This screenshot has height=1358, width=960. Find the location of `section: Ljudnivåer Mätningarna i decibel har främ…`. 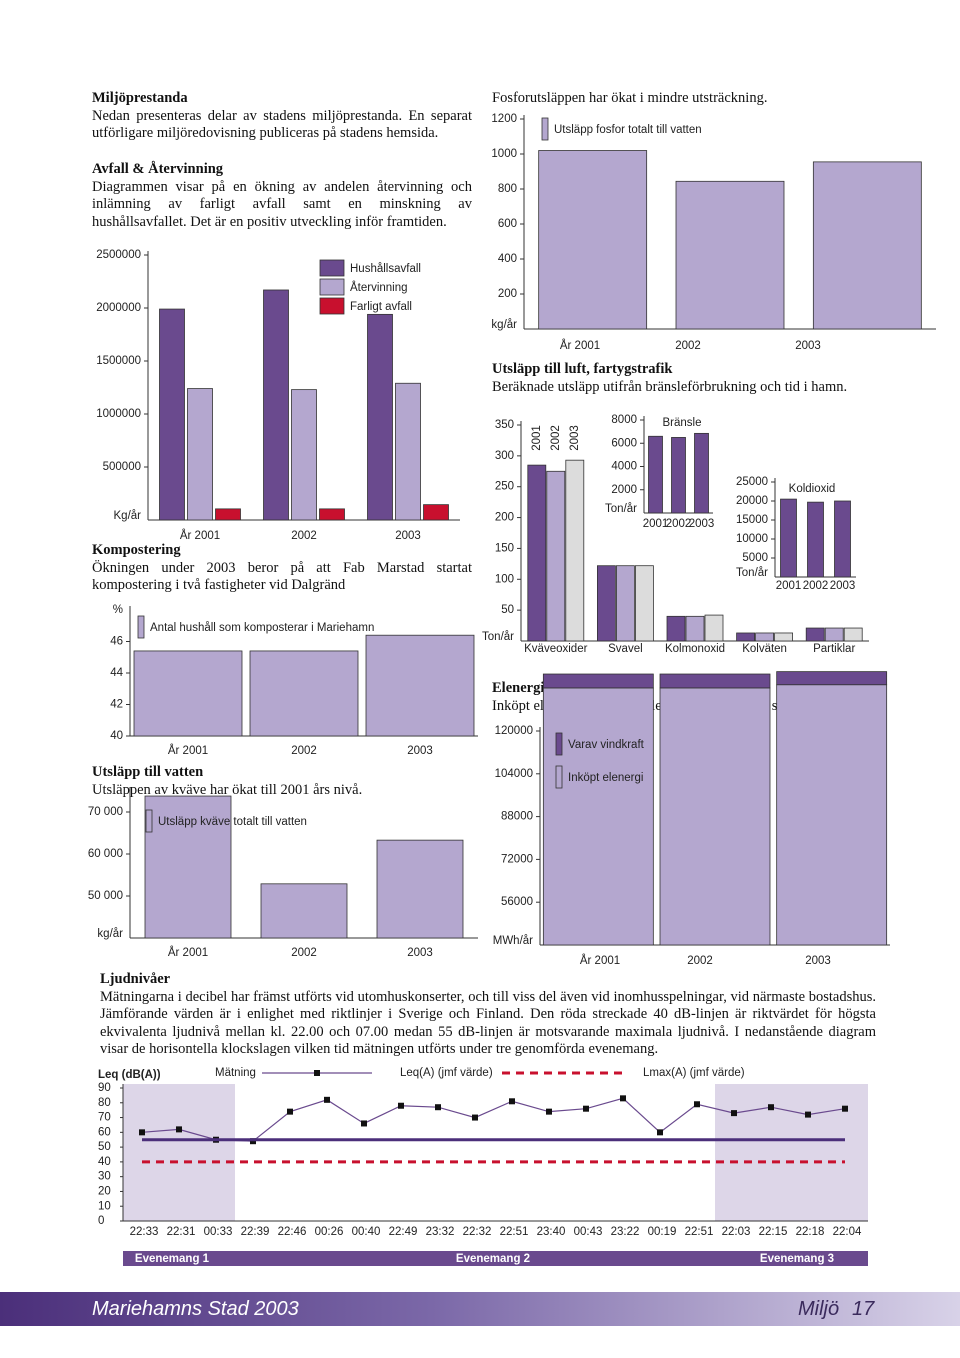

section: Ljudnivåer Mätningarna i decibel har främ… is located at coordinates (488, 1015).